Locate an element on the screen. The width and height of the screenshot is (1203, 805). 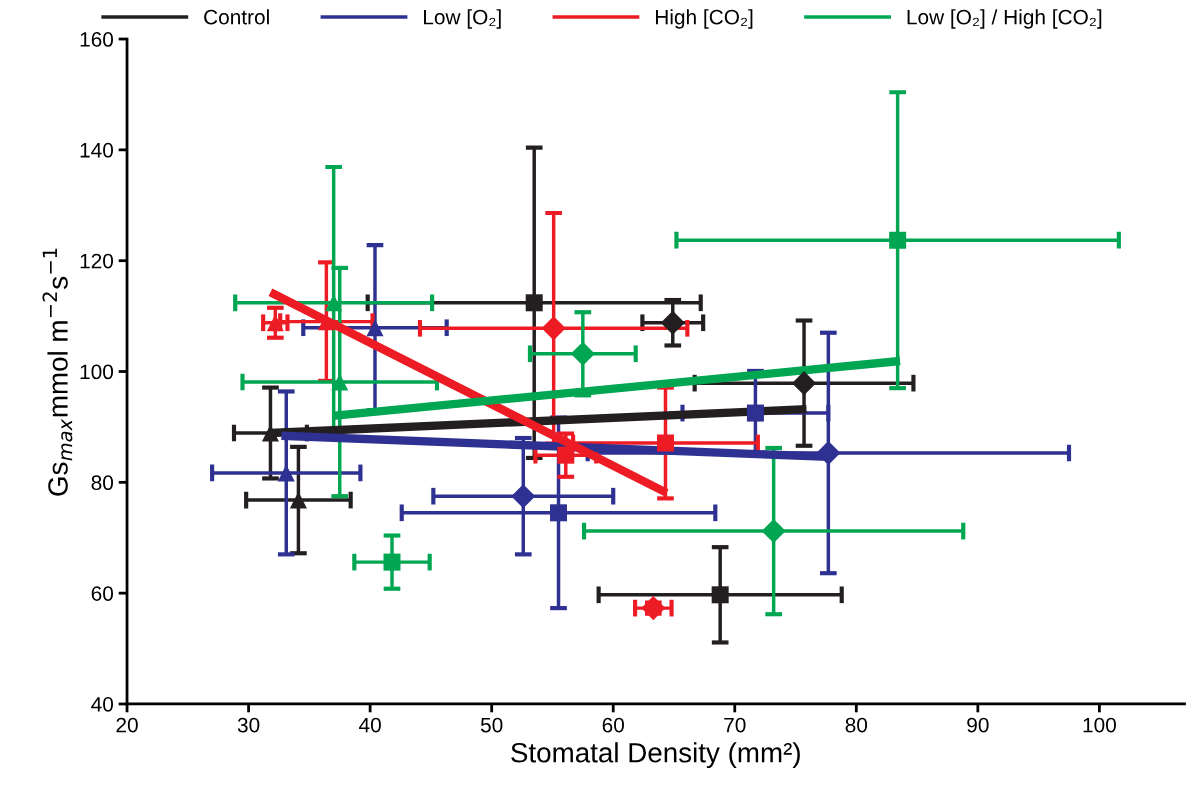
y-axis-title: Gs$_{max}$mmol m$^{−2}$s$^{−1}$ is located at coordinates (57, 372).